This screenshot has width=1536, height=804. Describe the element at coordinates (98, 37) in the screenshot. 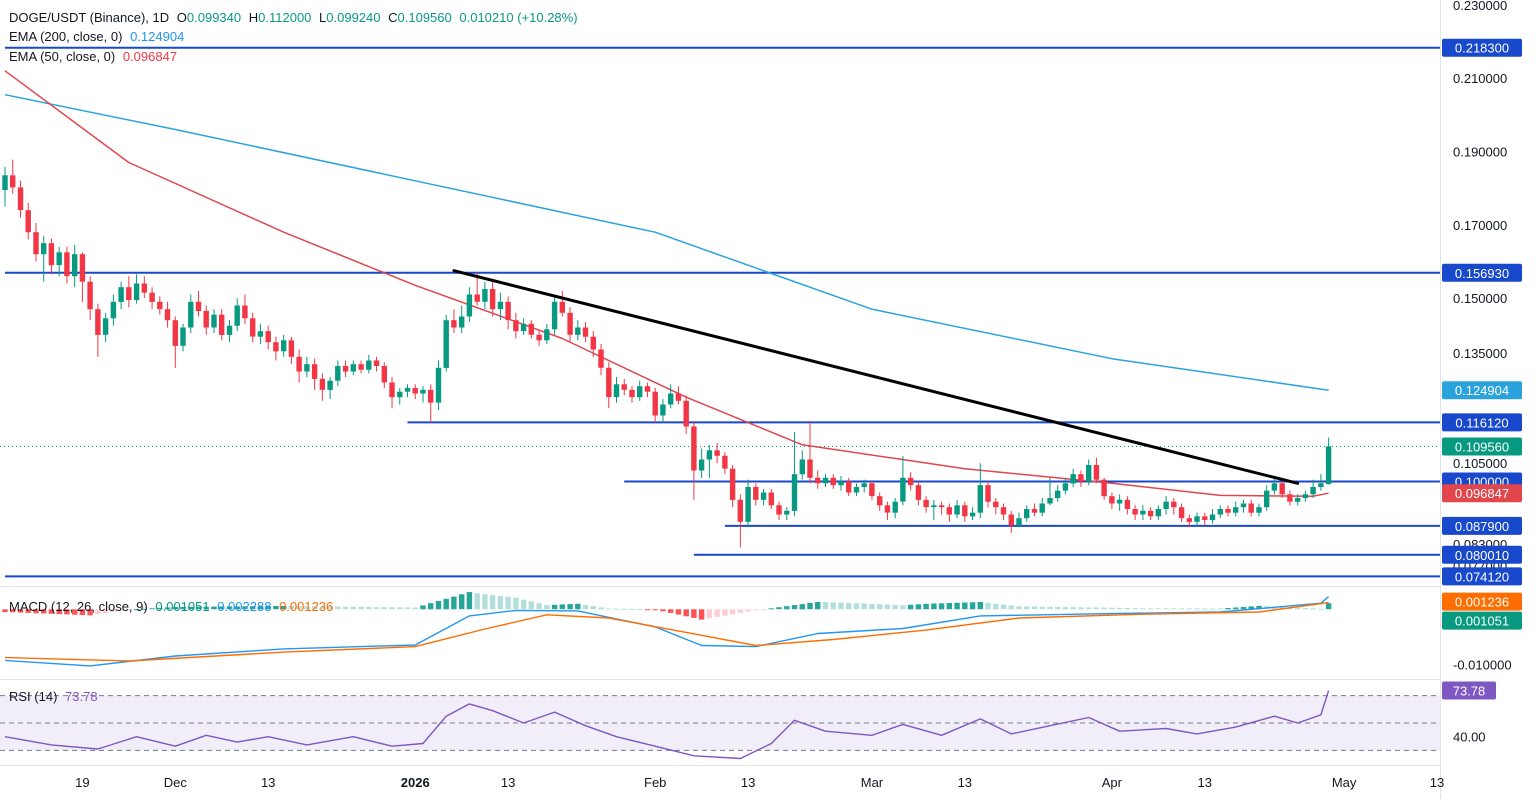

I see `ema200-legend: EMA (200, close, 0) 0.124904` at that location.